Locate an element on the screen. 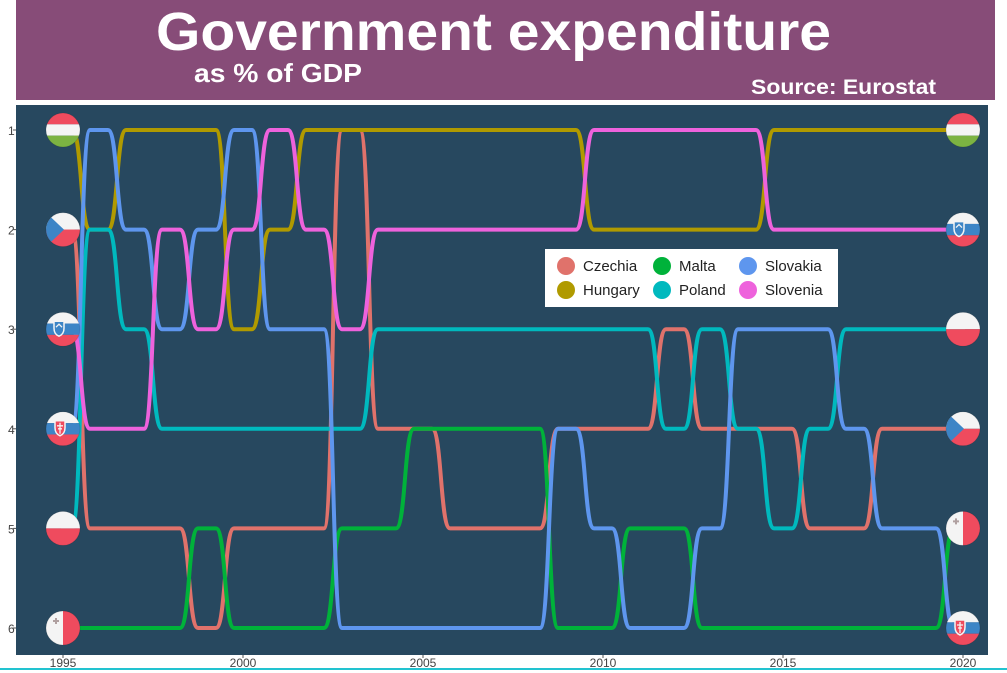 This screenshot has width=1007, height=673. legend-item-hungary: Hungary is located at coordinates (605, 290).